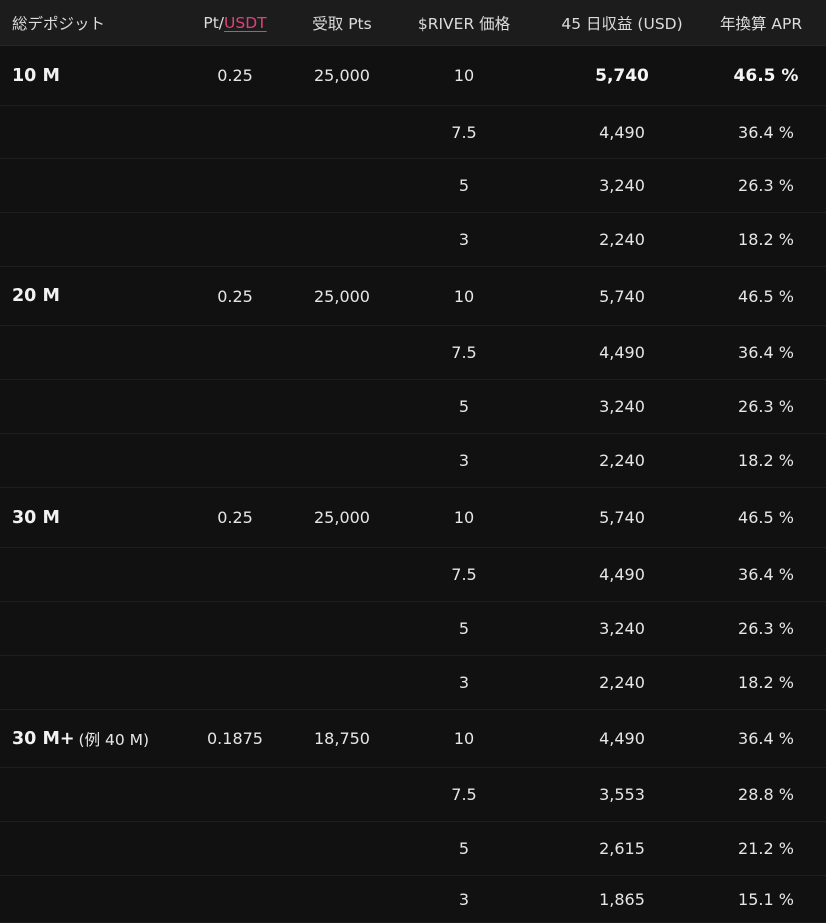 The width and height of the screenshot is (826, 923). What do you see at coordinates (413, 795) in the screenshot?
I see `table-row: 7.5 3,553 28.8 %` at bounding box center [413, 795].